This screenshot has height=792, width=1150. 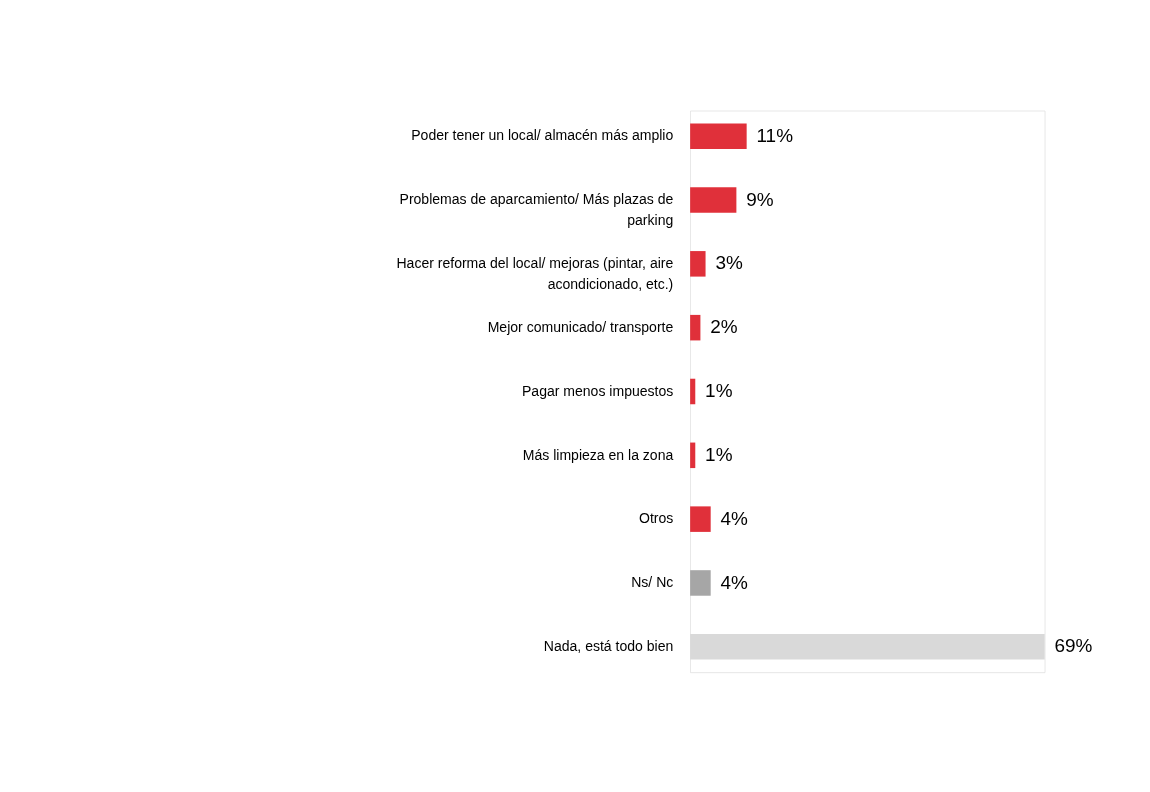 I want to click on data-label: 69%, so click(x=1073, y=646).